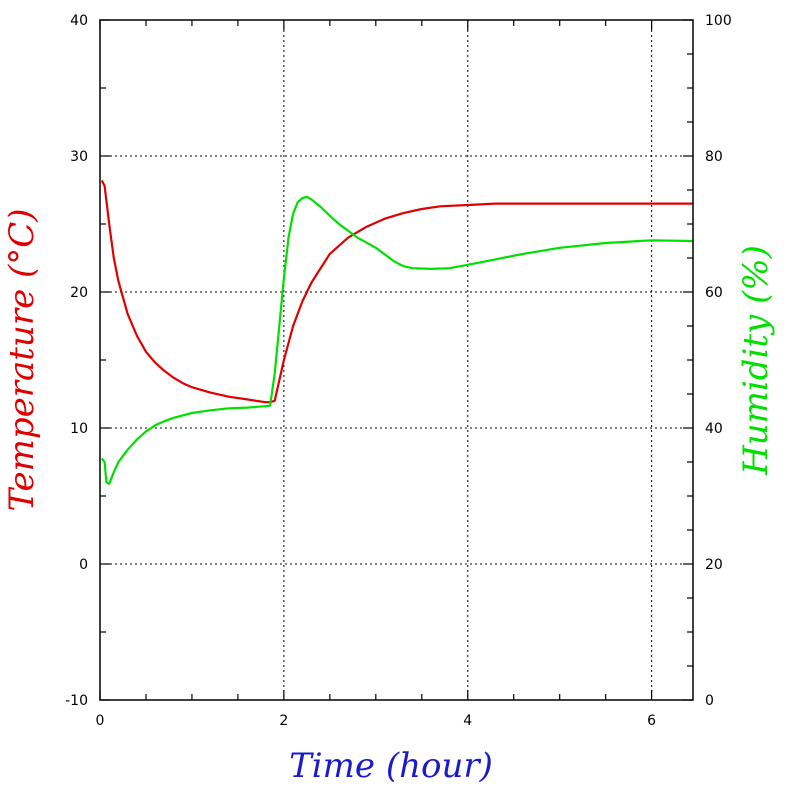 The width and height of the screenshot is (797, 797). I want to click on y-right-tick-label: 60, so click(714, 293).